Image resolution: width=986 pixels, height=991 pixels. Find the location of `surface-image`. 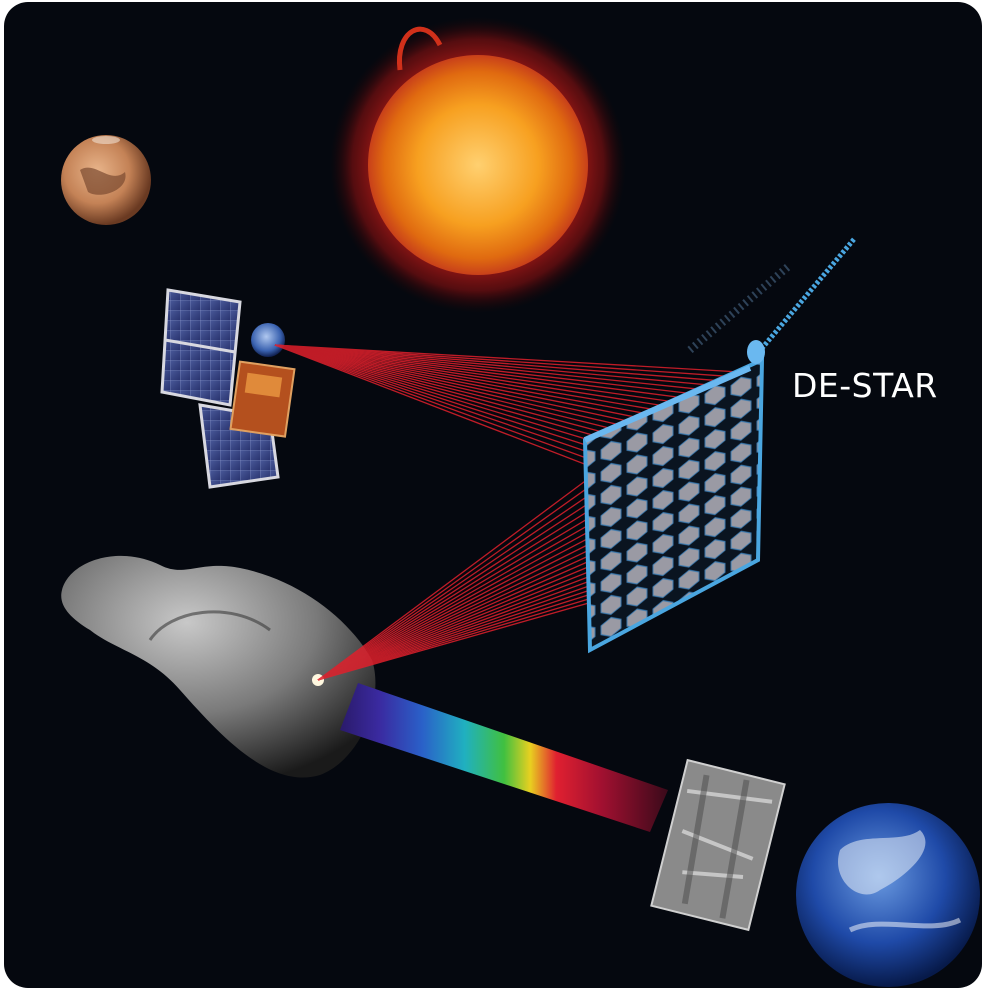

surface-image is located at coordinates (718, 845).